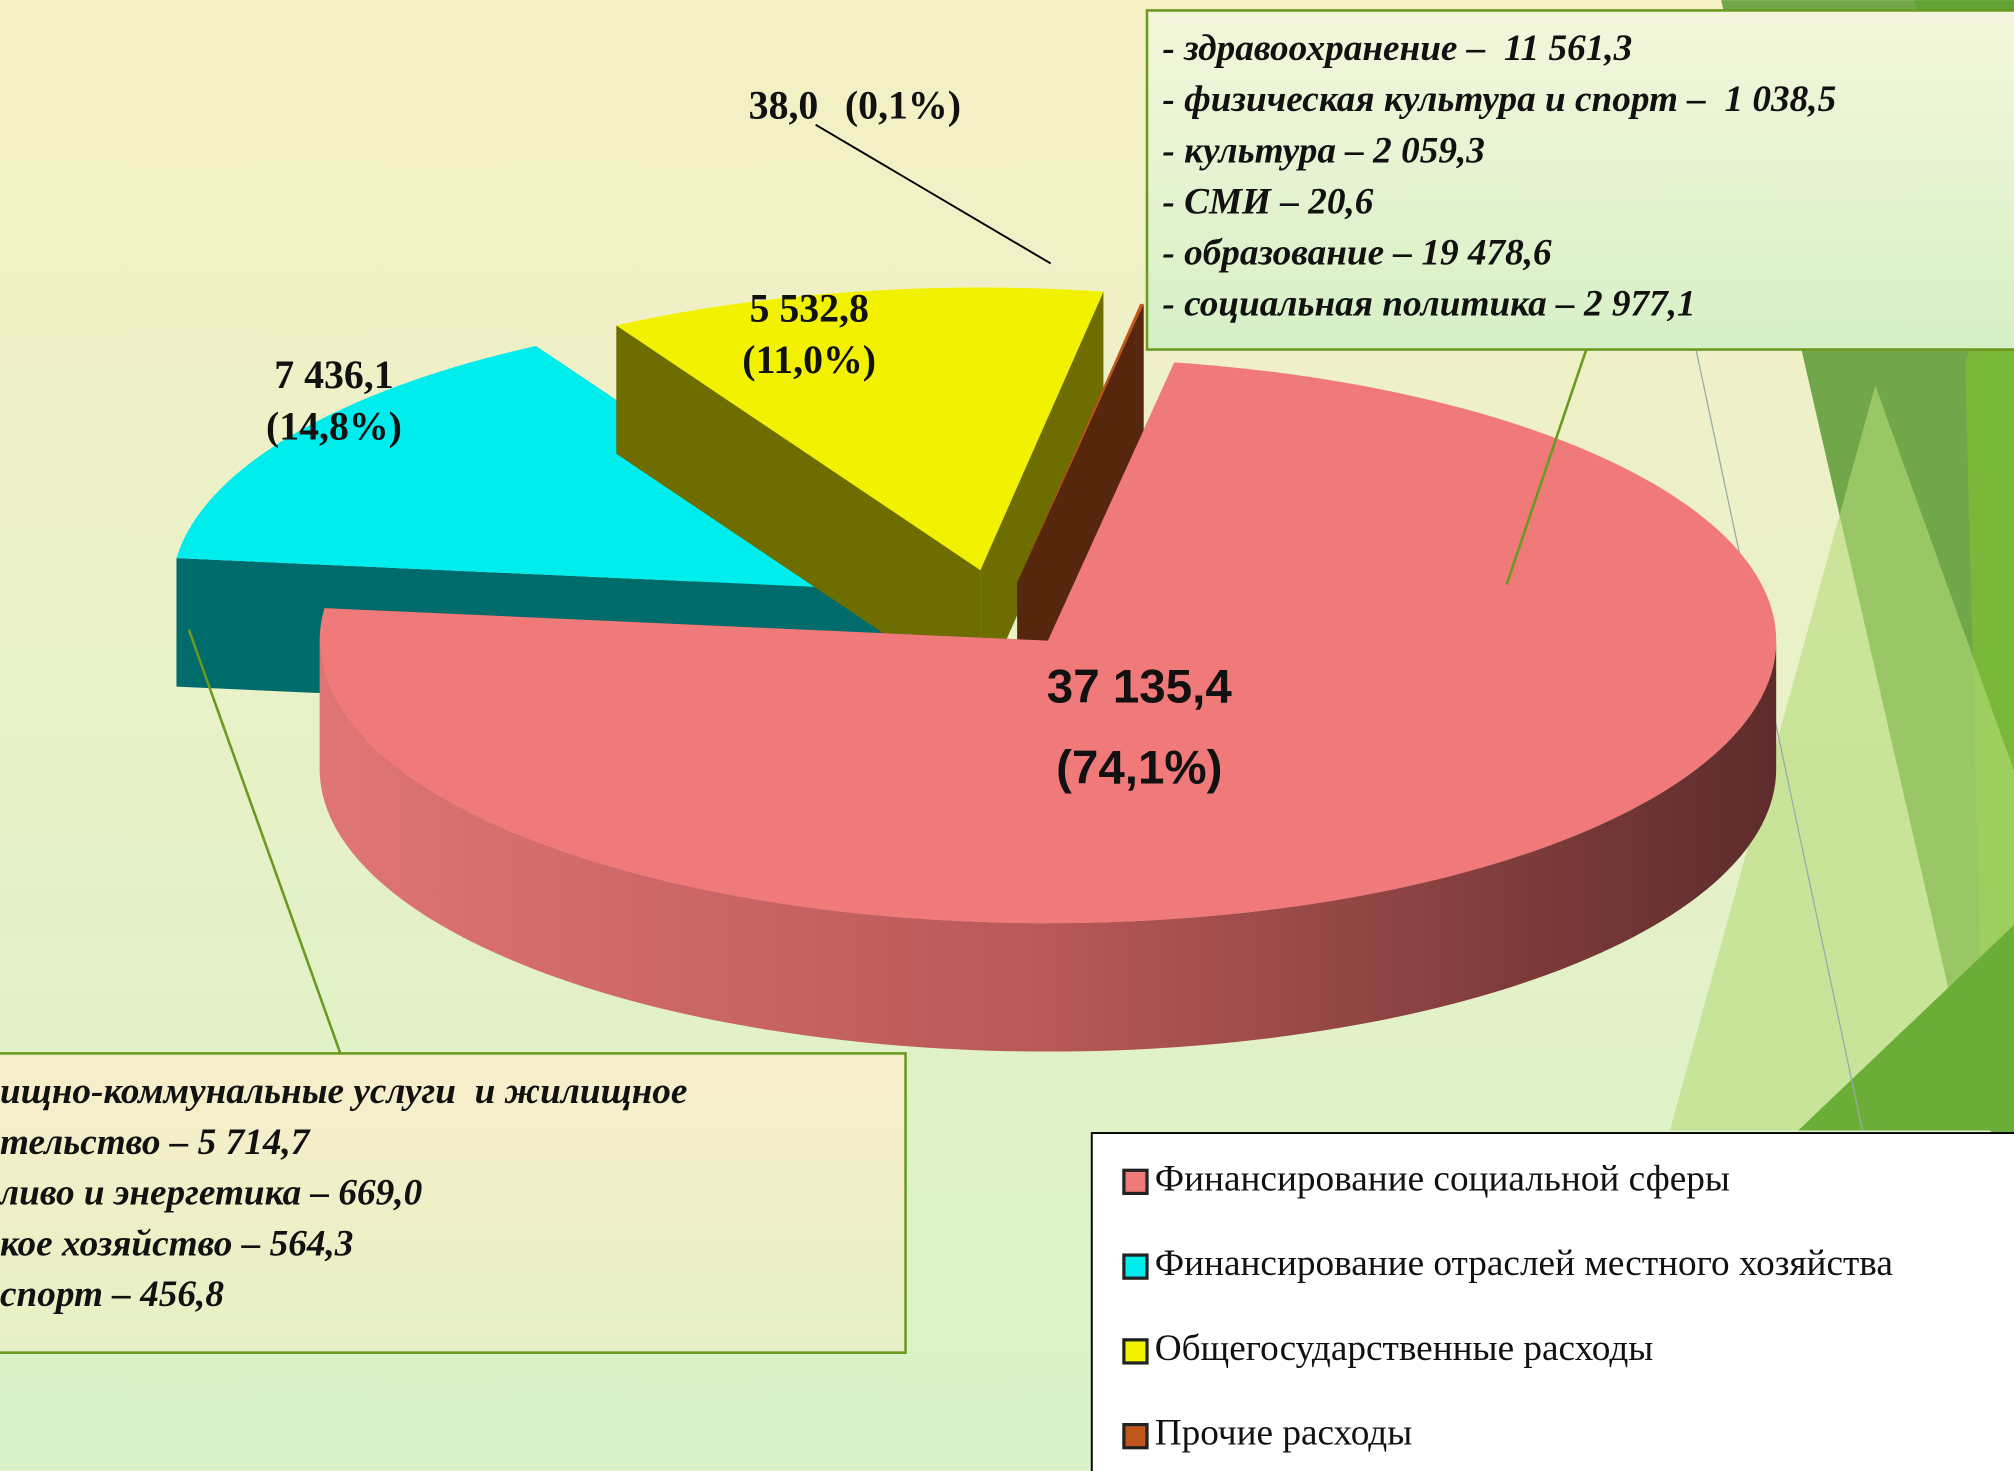 This screenshot has height=1471, width=2014. I want to click on percent-label: (11,0%), so click(809, 360).